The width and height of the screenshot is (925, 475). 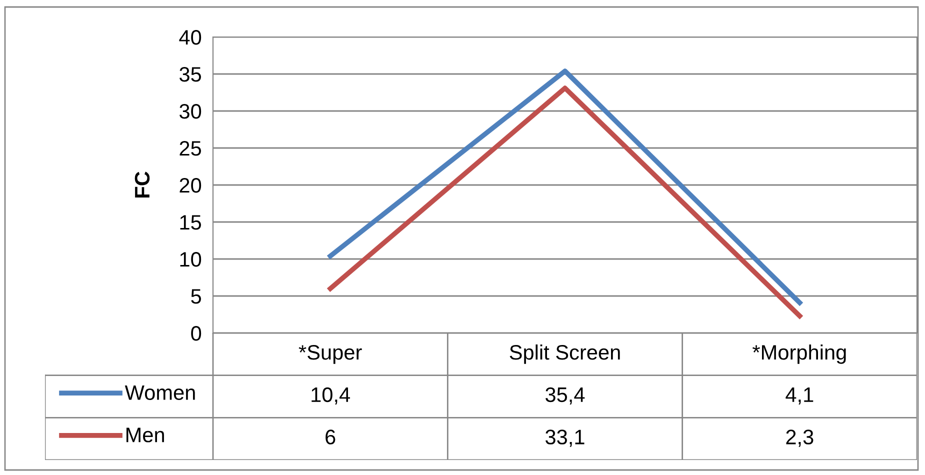 What do you see at coordinates (565, 354) in the screenshot?
I see `x-tick-label: Split Screen` at bounding box center [565, 354].